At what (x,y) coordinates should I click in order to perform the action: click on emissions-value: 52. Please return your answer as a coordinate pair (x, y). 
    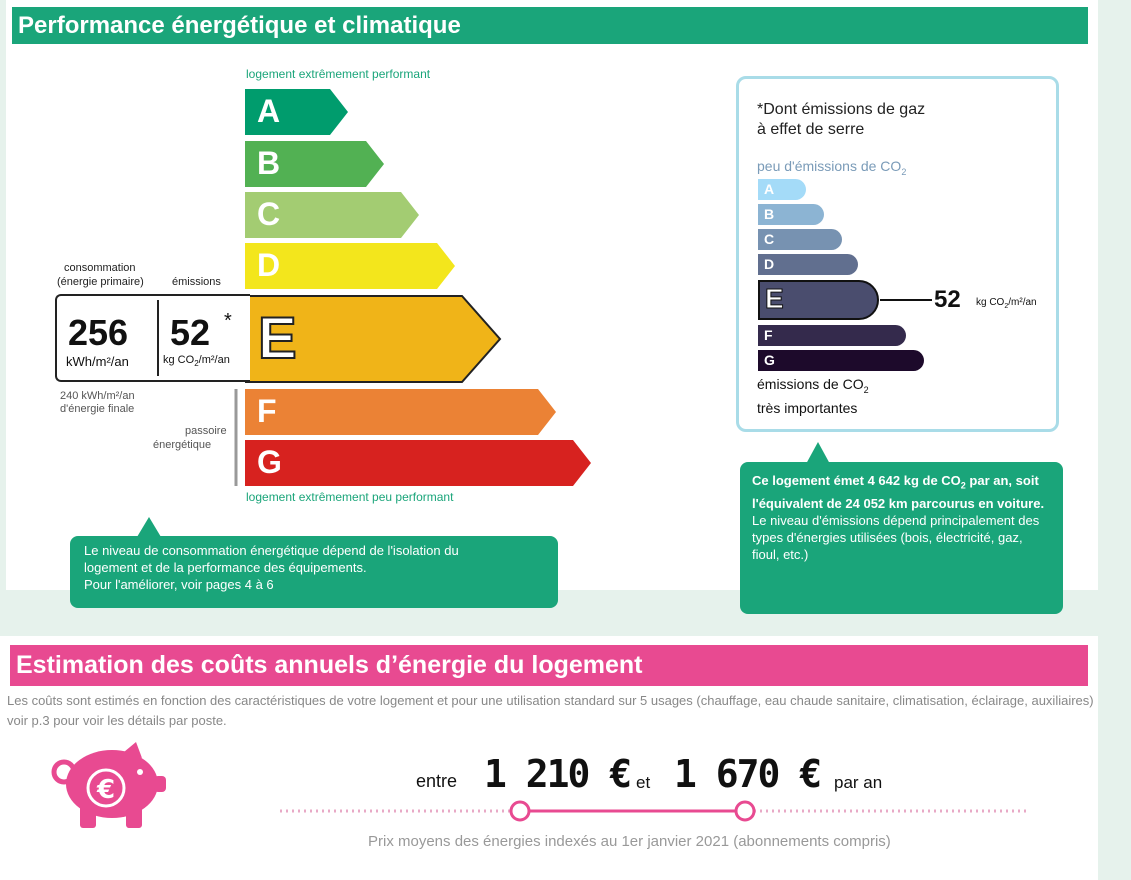
    Looking at the image, I should click on (190, 332).